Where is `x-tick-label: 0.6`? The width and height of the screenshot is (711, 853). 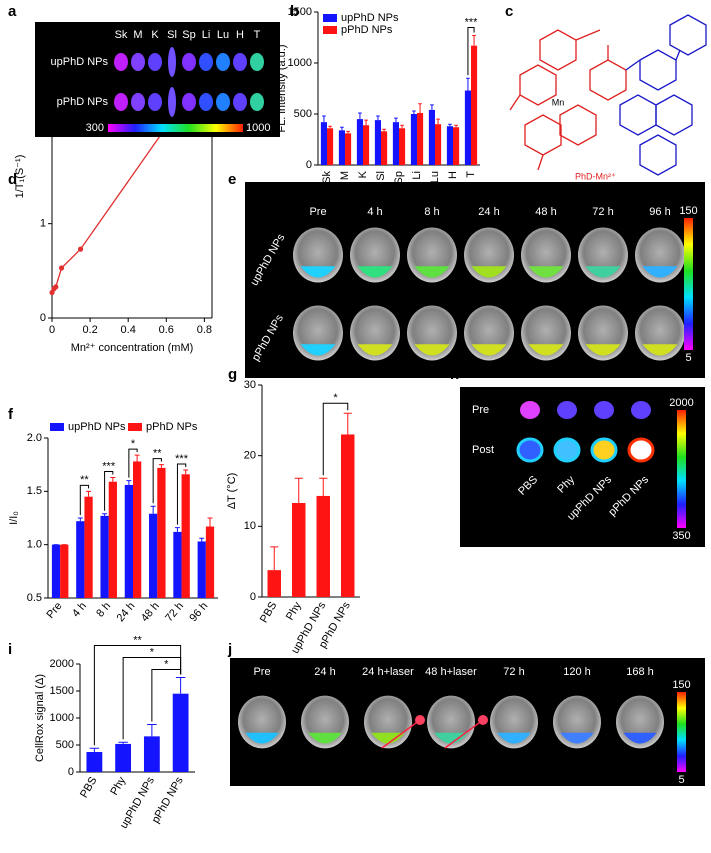
x-tick-label: 0.6 is located at coordinates (166, 330).